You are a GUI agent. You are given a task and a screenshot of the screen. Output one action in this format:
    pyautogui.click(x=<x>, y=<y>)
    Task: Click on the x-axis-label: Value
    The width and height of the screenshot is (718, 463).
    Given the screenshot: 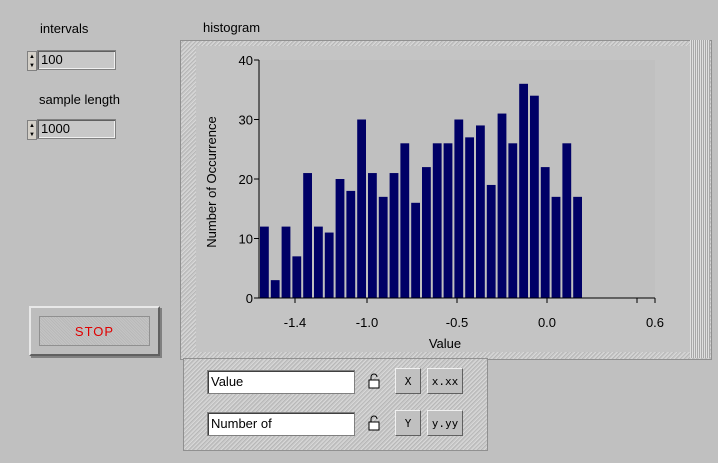 What is the action you would take?
    pyautogui.click(x=445, y=343)
    